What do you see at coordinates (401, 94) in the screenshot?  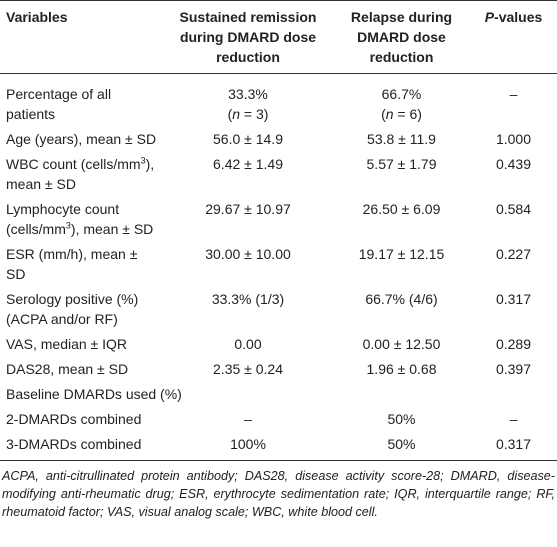 I see `cell-text: 66.7%` at bounding box center [401, 94].